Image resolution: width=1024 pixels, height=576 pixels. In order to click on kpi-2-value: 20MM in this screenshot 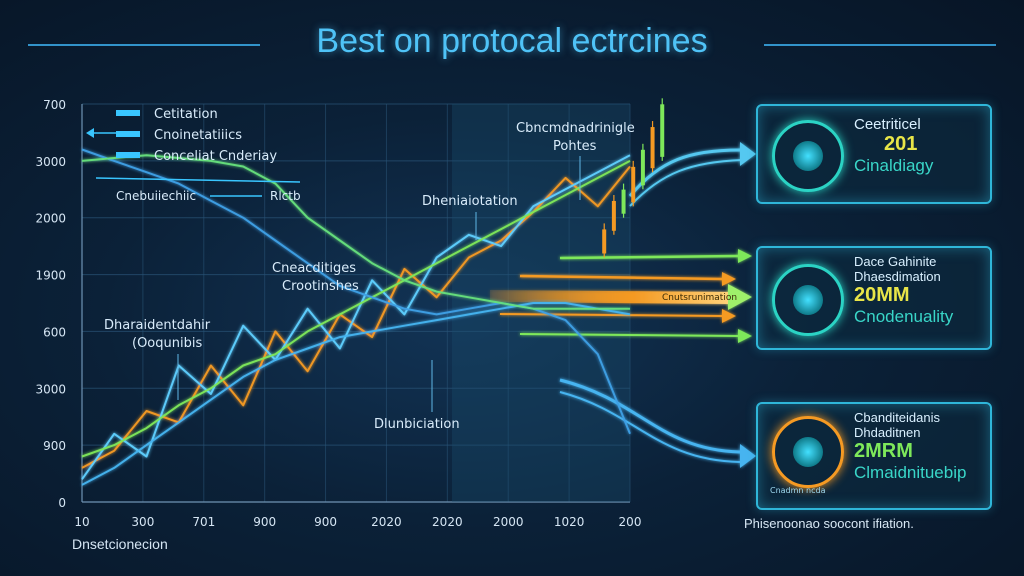, I will do `click(882, 295)`.